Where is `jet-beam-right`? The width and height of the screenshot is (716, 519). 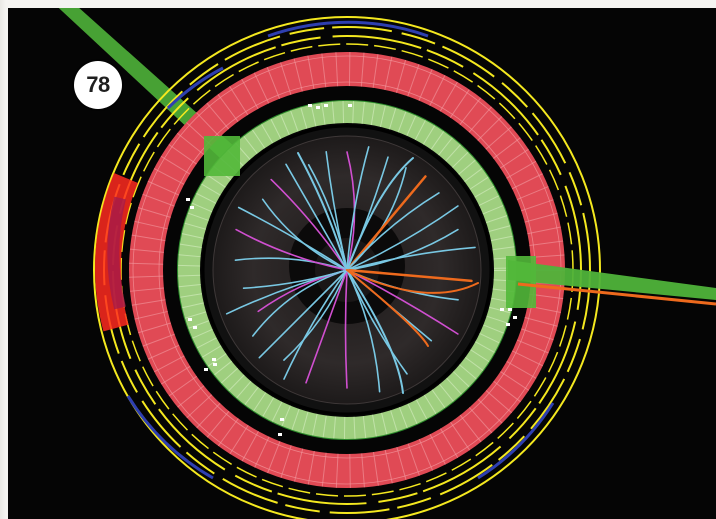
jet-beam-right is located at coordinates (611, 282).